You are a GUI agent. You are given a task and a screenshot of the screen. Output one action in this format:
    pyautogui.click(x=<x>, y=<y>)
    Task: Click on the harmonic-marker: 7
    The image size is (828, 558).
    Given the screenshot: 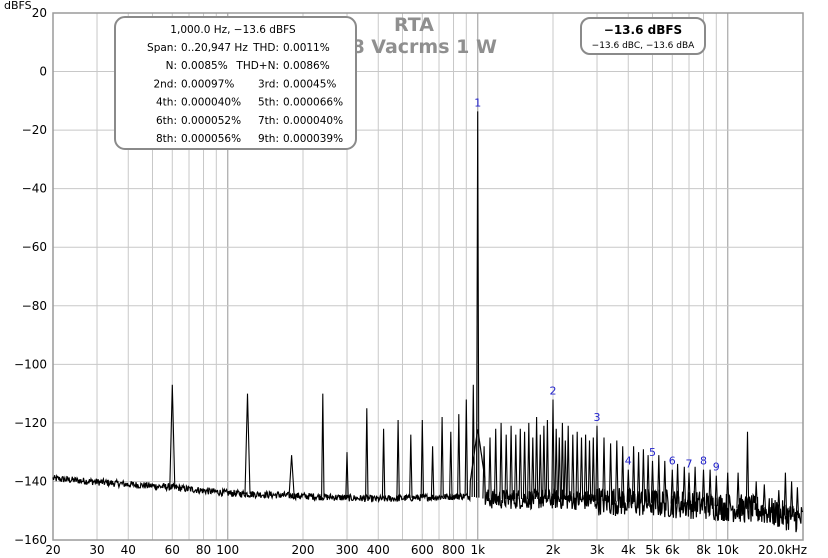 What is the action you would take?
    pyautogui.click(x=689, y=464)
    